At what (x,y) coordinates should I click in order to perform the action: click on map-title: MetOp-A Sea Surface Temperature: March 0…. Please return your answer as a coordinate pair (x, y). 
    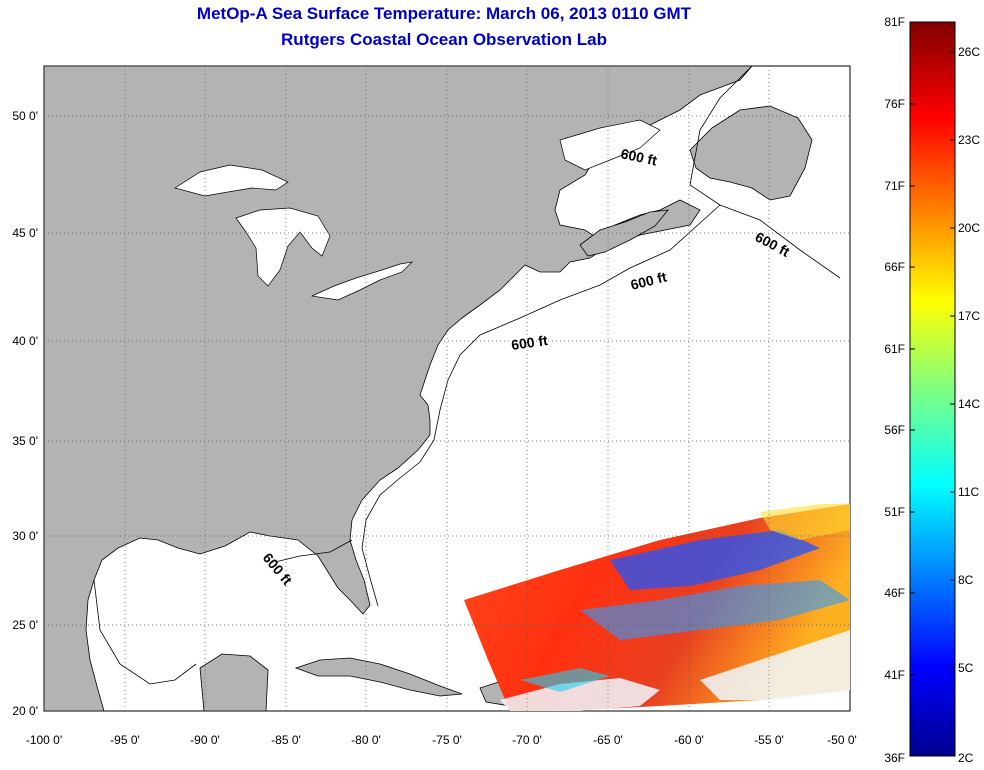
    Looking at the image, I should click on (444, 13).